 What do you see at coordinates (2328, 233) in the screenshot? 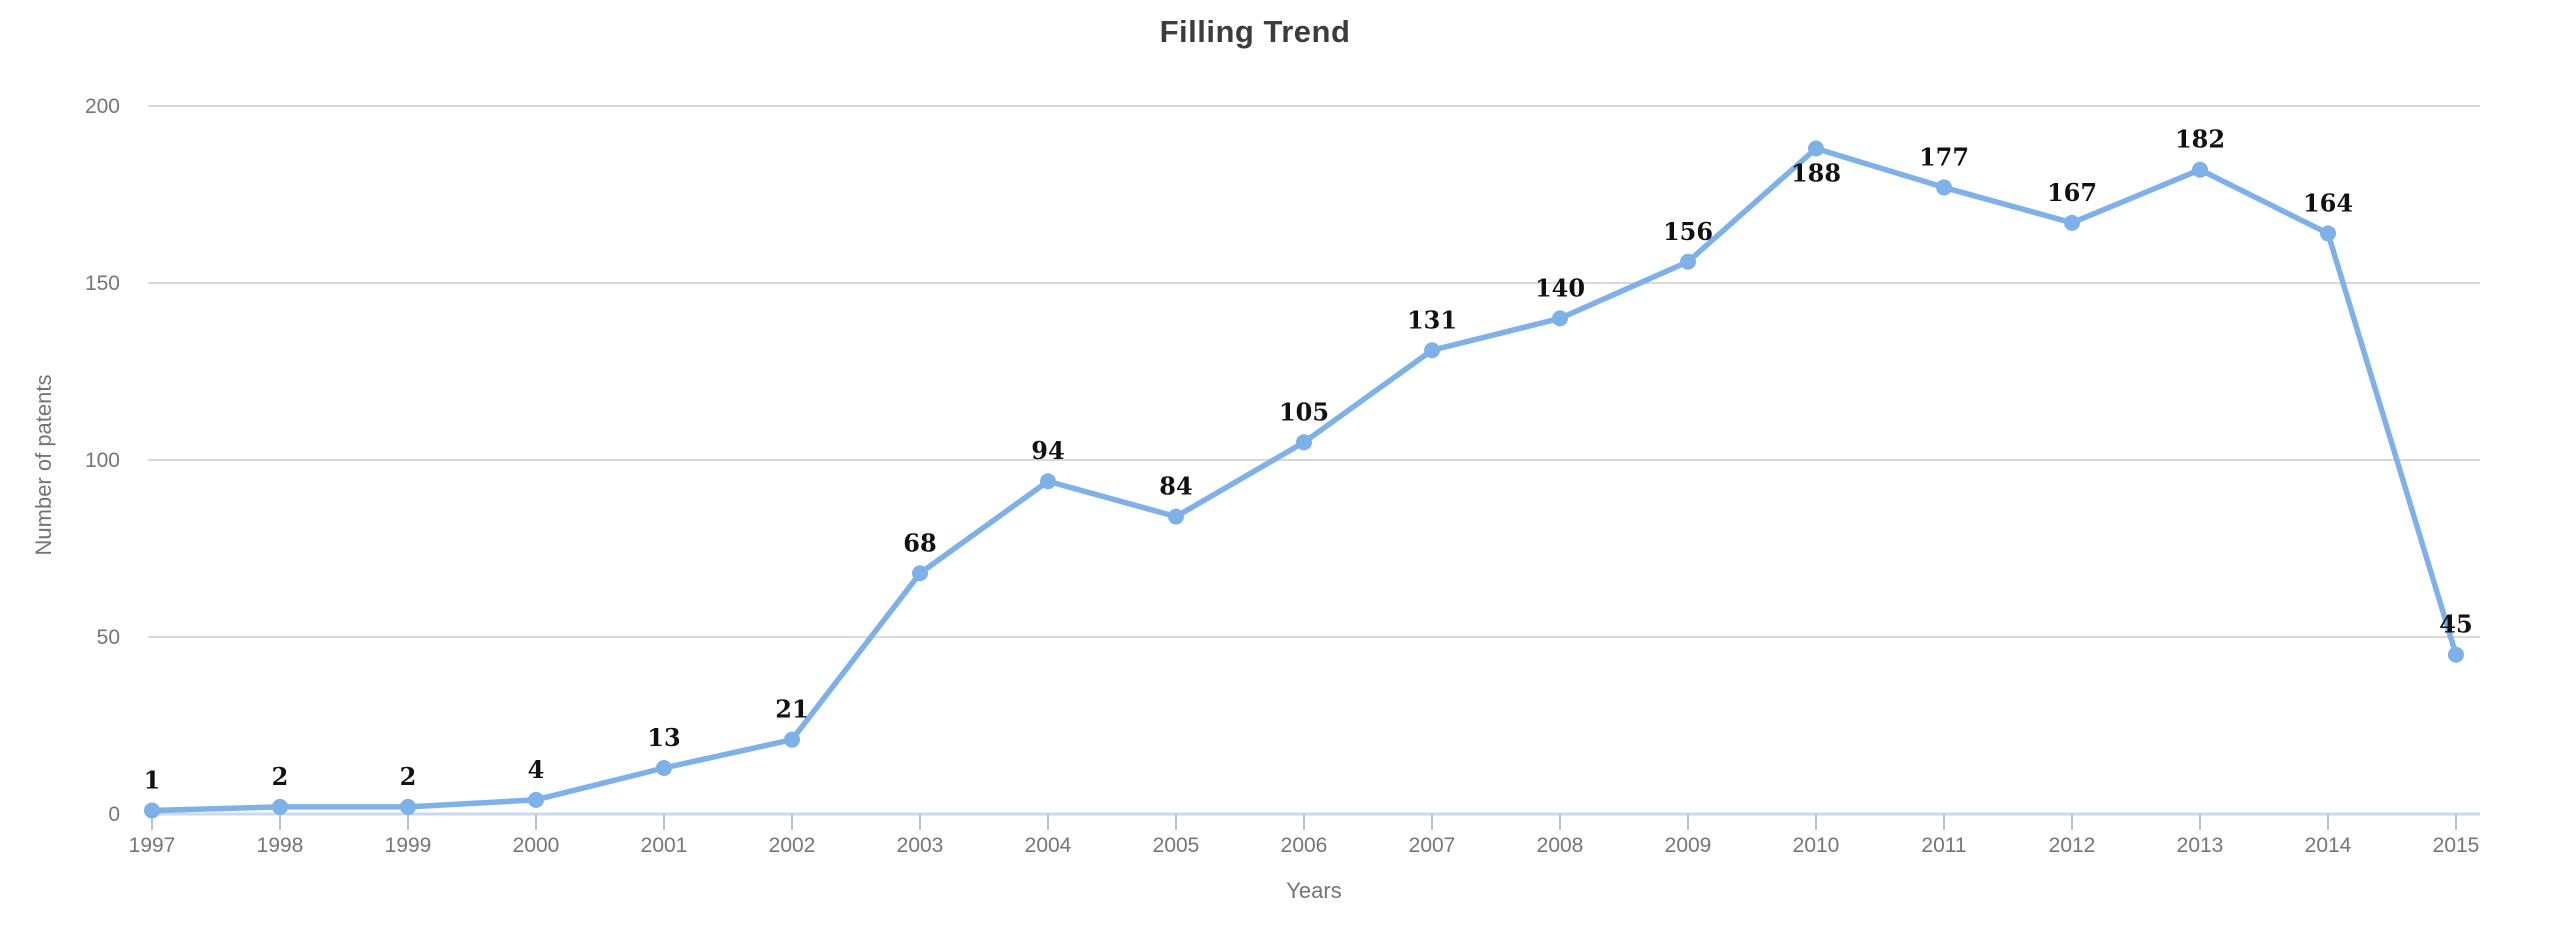
I see `data-point-2014` at bounding box center [2328, 233].